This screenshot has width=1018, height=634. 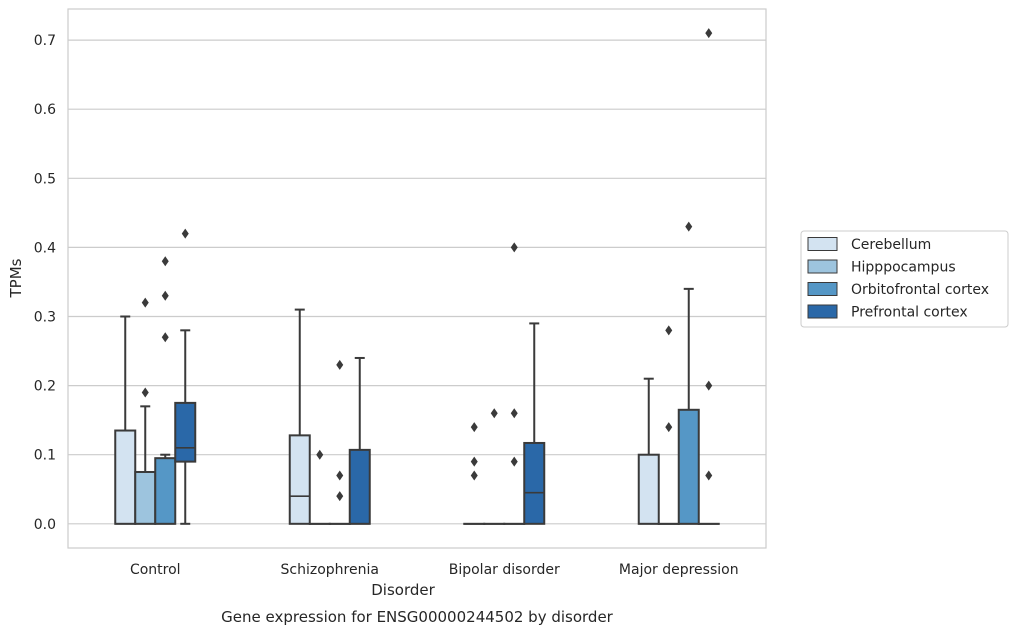 What do you see at coordinates (909, 313) in the screenshot?
I see `legend-label: Prefrontal cortex` at bounding box center [909, 313].